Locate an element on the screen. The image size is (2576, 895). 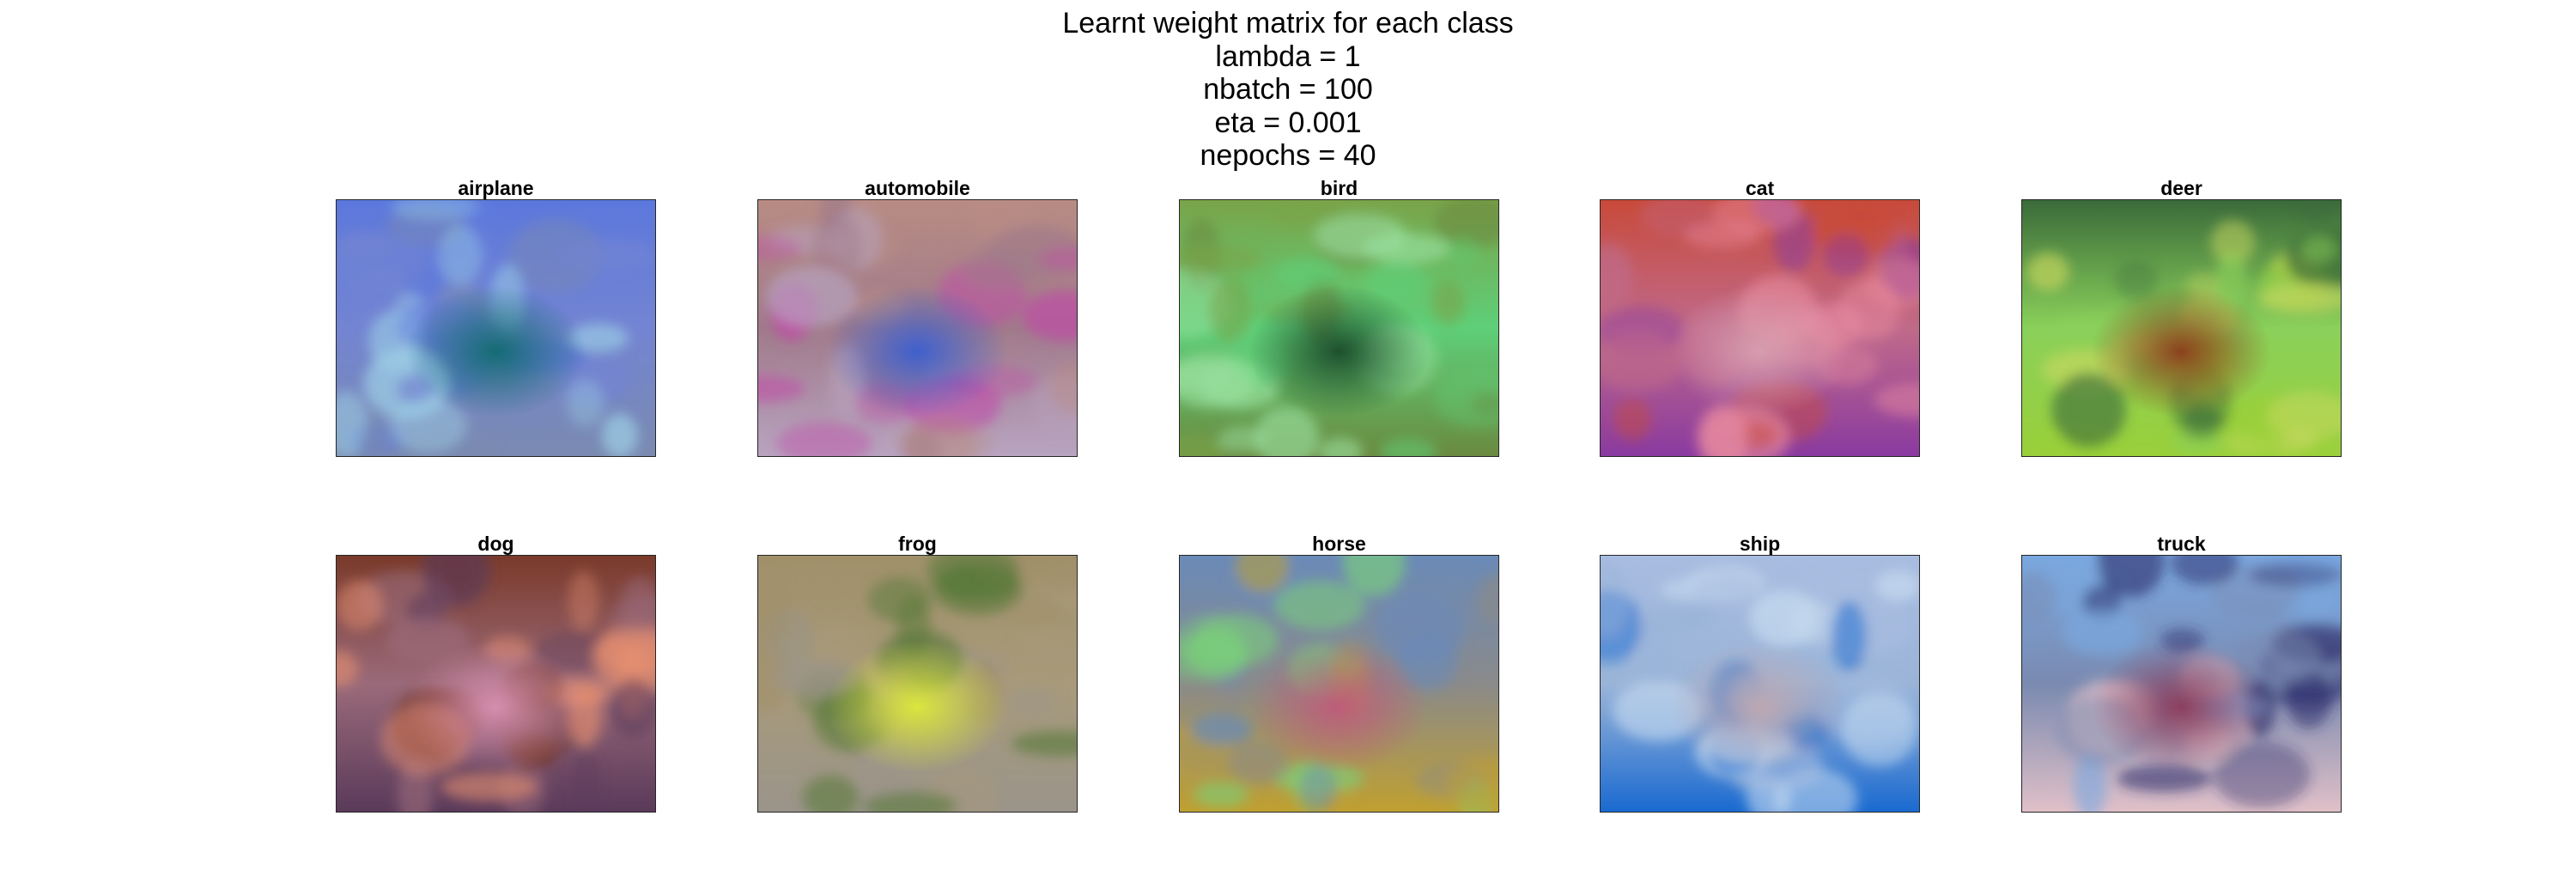
weight-image-svg-airplane is located at coordinates (496, 328).